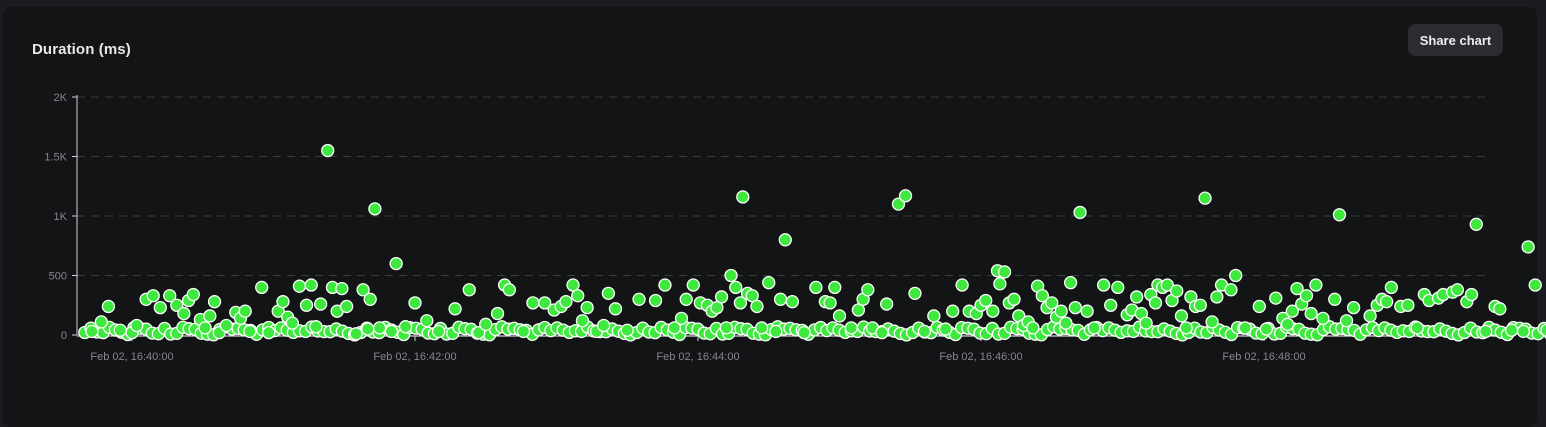  What do you see at coordinates (58, 277) in the screenshot?
I see `y-tick-label: 500` at bounding box center [58, 277].